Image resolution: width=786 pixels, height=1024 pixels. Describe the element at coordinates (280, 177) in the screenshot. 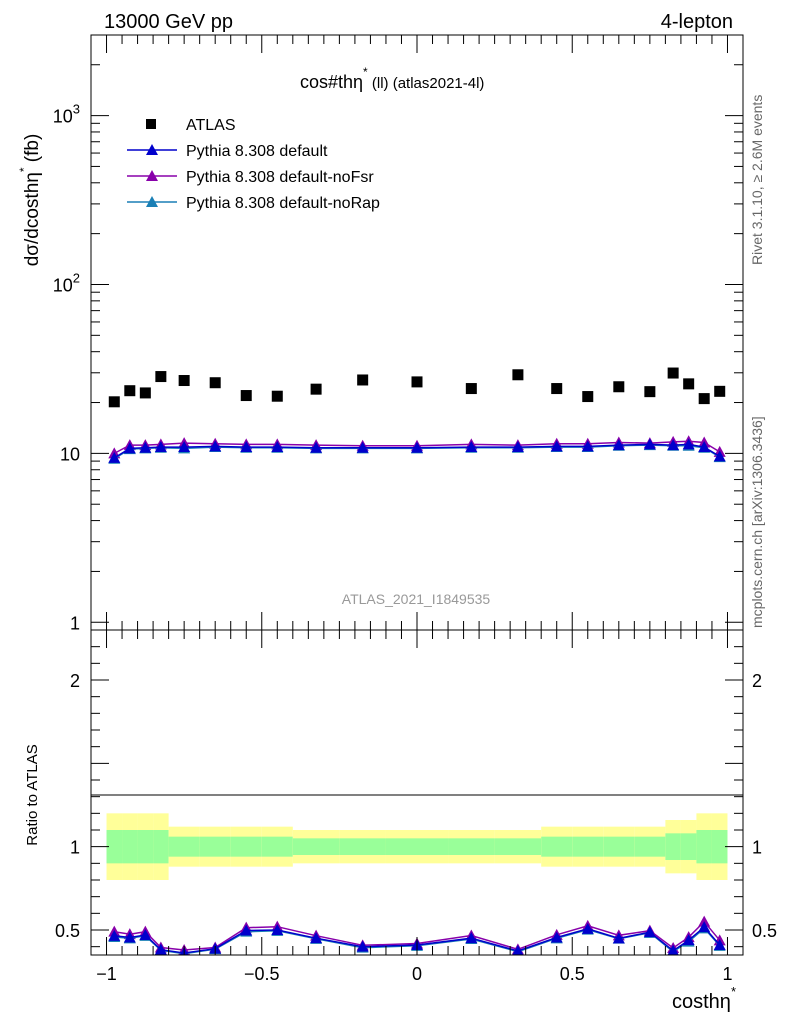

I see `legend-label-nofsr: Pythia 8.308 default-noFsr` at that location.